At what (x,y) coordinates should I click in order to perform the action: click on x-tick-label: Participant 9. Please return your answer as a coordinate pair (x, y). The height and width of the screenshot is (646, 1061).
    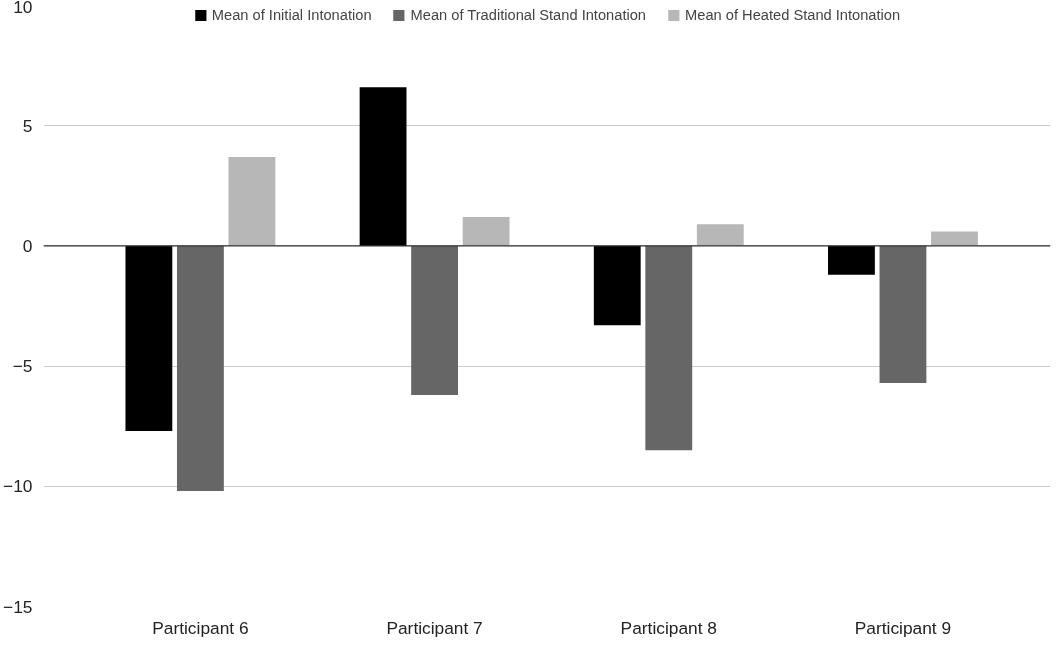
    Looking at the image, I should click on (903, 627).